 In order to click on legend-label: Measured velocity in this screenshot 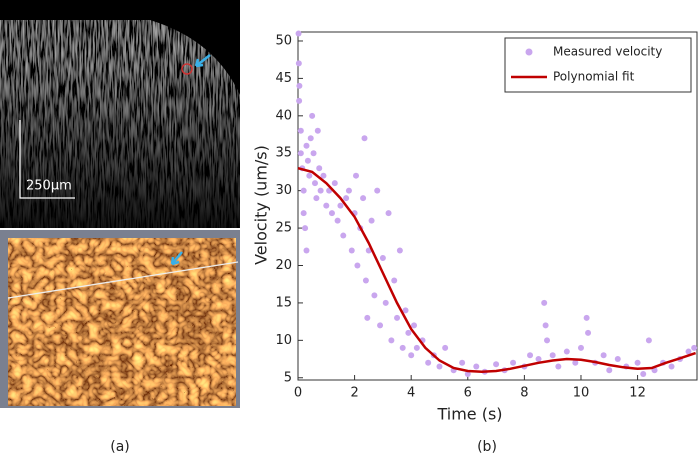, I will do `click(607, 52)`.